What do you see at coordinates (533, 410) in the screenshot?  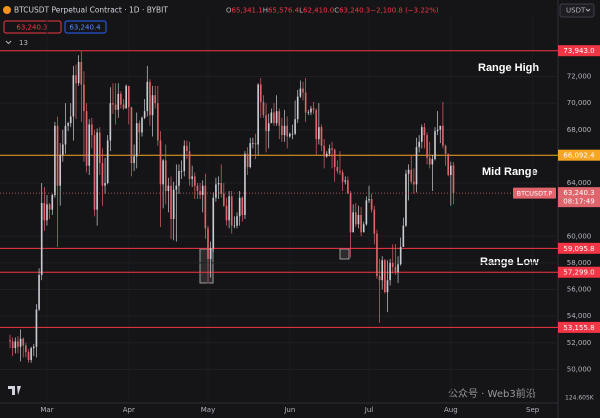 I see `x-tick-label: Sep` at bounding box center [533, 410].